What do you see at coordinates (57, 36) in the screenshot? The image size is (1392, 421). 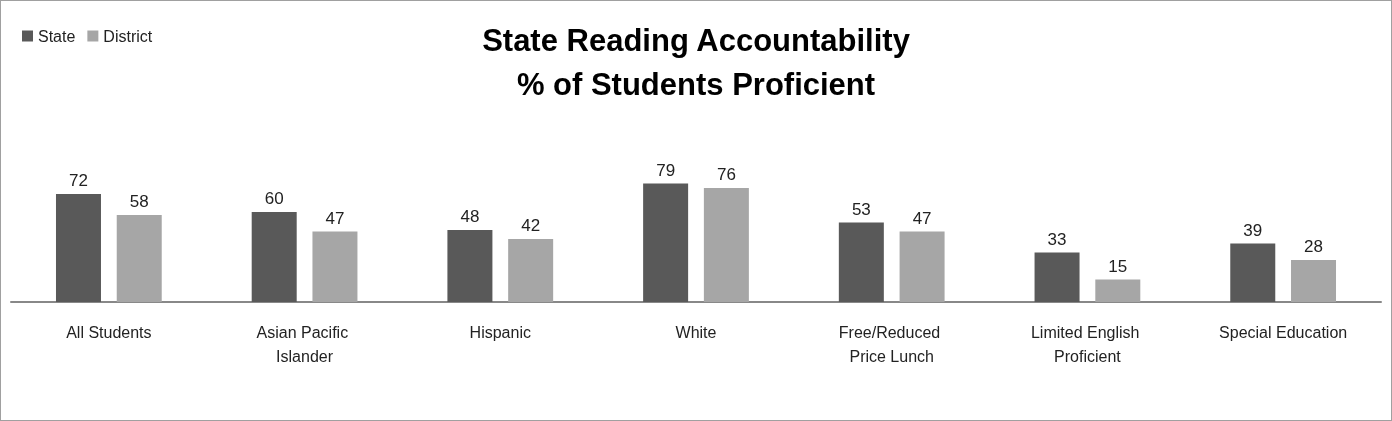 I see `legend-label: State` at bounding box center [57, 36].